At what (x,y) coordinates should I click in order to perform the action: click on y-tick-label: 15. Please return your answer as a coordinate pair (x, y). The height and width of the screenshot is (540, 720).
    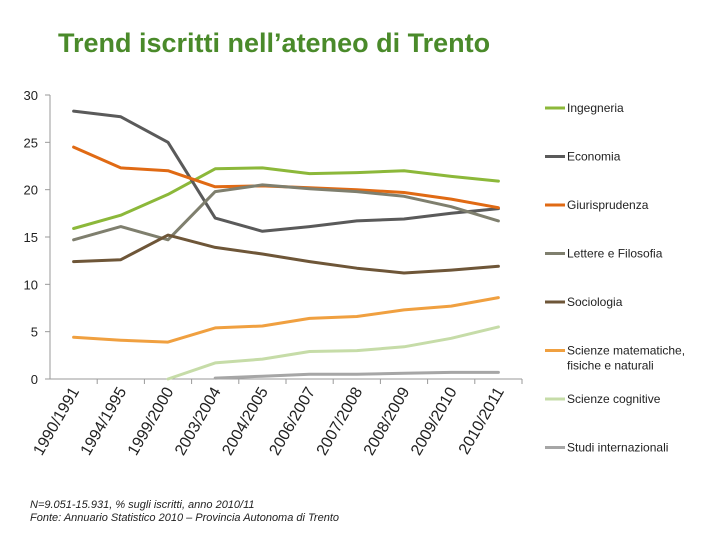
    Looking at the image, I should click on (31, 237).